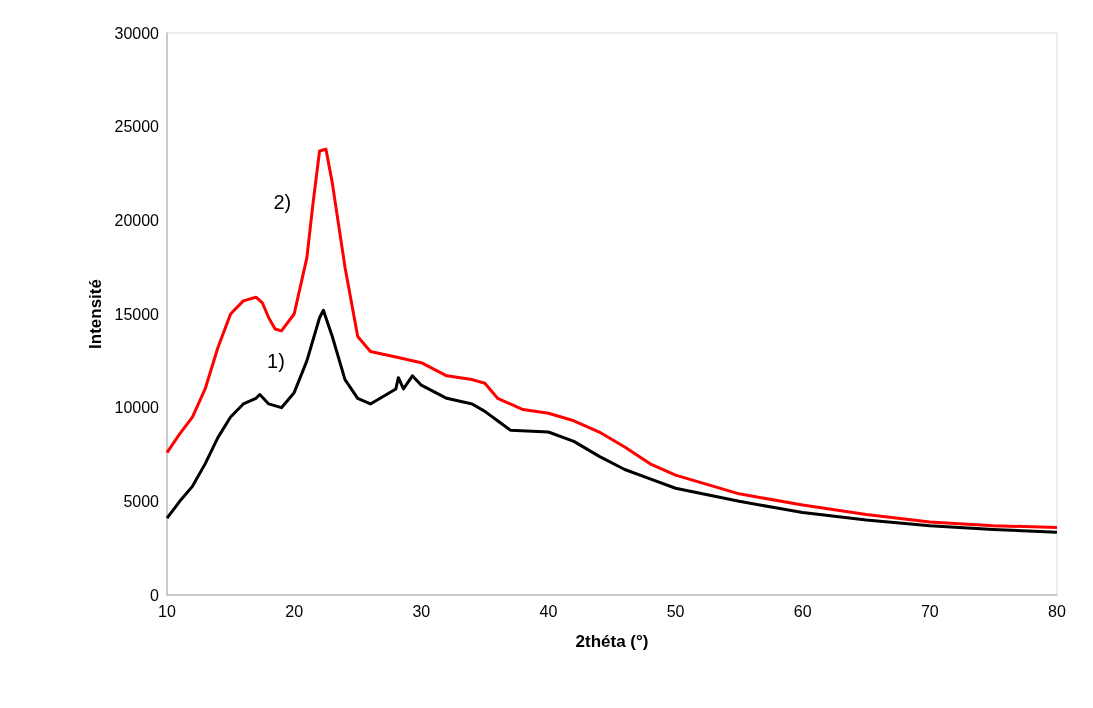  What do you see at coordinates (675, 611) in the screenshot?
I see `x-tick-label: 50` at bounding box center [675, 611].